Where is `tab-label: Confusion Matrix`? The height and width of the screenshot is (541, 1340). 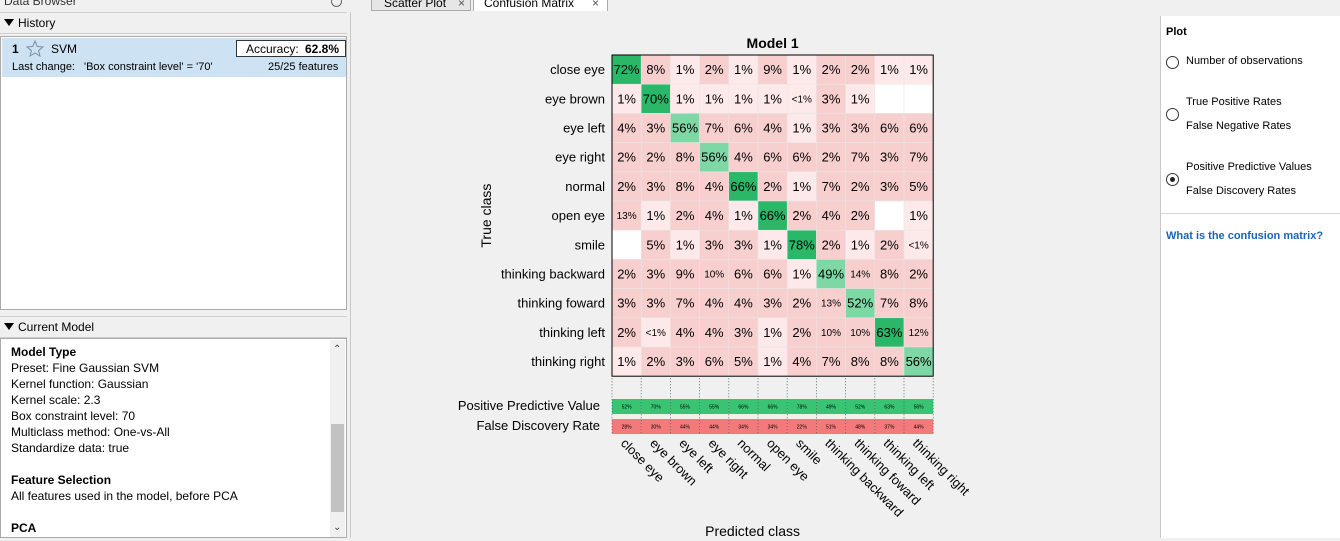 tab-label: Confusion Matrix is located at coordinates (529, 5).